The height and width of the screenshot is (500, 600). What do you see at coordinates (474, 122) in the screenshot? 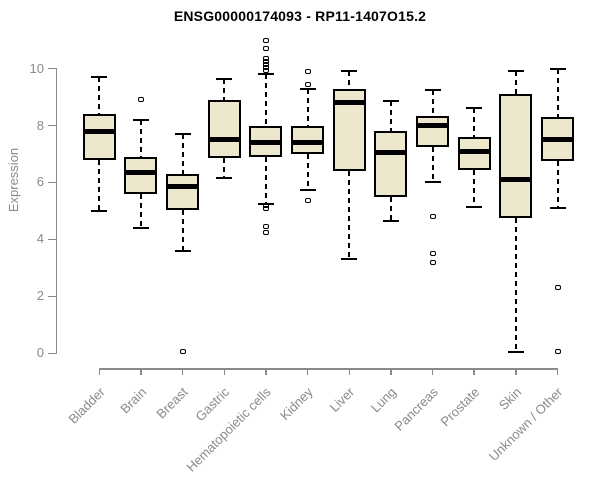
I see `upper-whisker-prostate` at bounding box center [474, 122].